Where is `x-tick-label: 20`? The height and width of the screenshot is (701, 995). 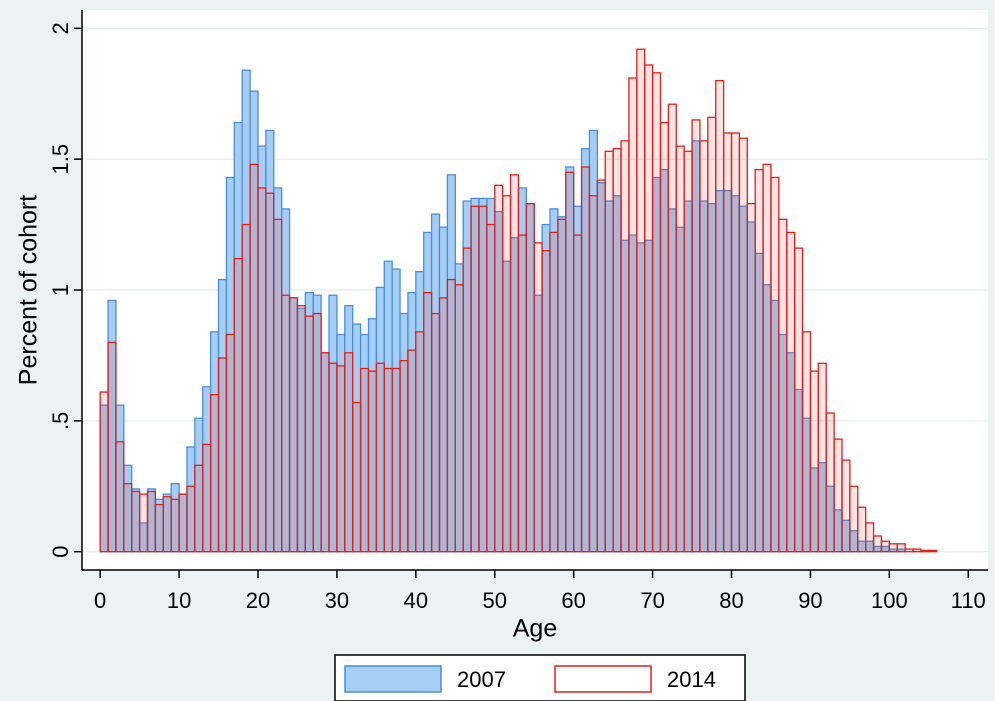
x-tick-label: 20 is located at coordinates (258, 600).